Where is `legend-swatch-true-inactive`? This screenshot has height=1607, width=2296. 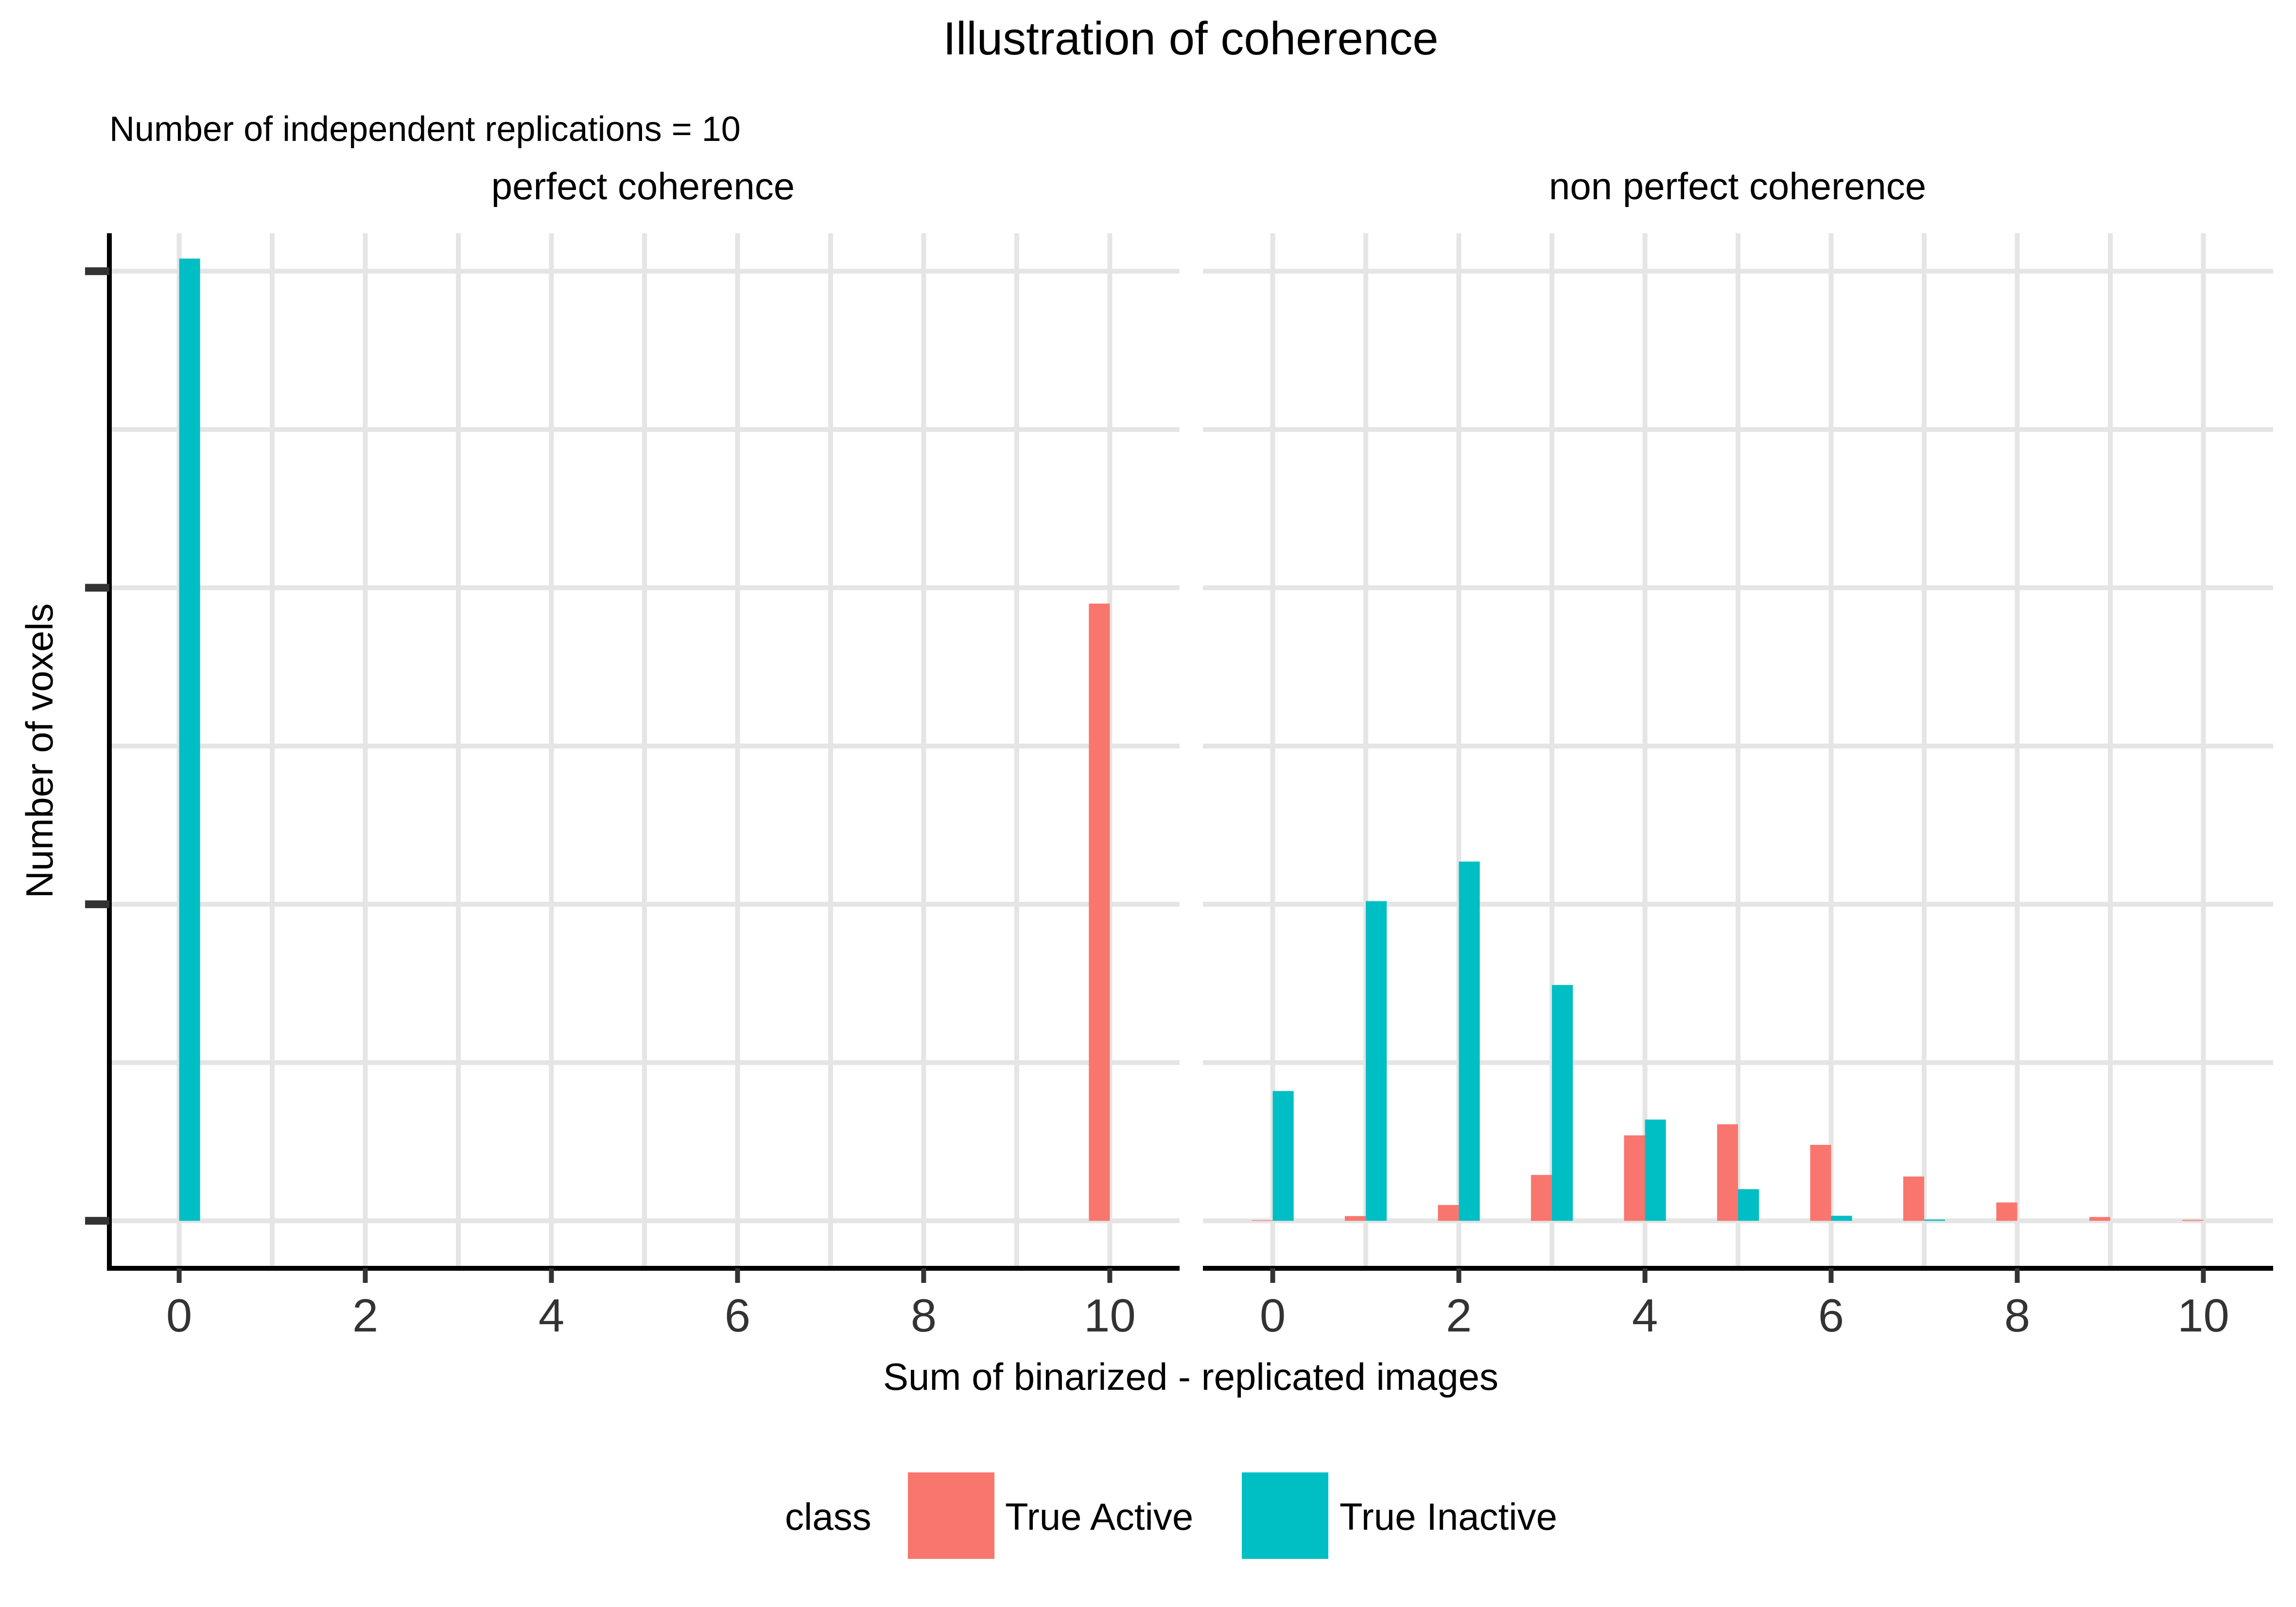
legend-swatch-true-inactive is located at coordinates (1285, 1515).